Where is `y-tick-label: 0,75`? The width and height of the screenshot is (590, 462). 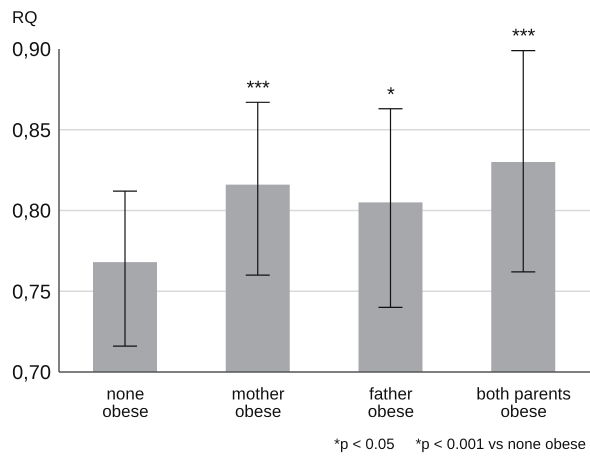
y-tick-label: 0,75 is located at coordinates (31, 292).